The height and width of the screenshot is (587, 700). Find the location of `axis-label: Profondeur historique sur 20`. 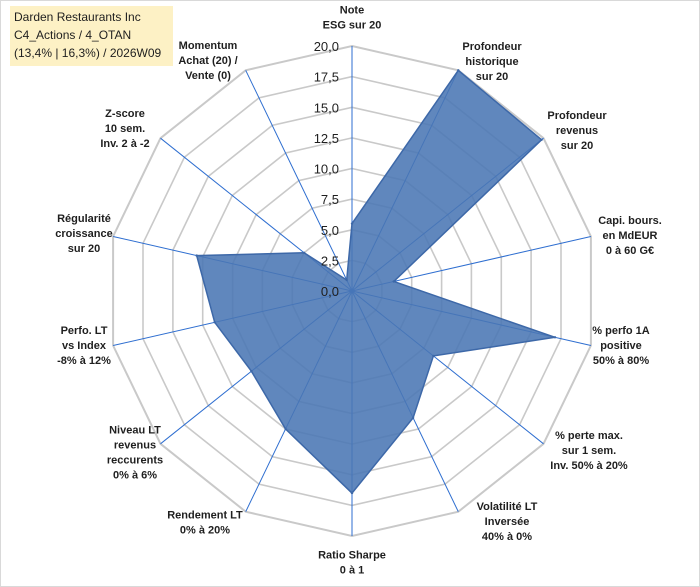

axis-label: Profondeur historique sur 20 is located at coordinates (492, 62).